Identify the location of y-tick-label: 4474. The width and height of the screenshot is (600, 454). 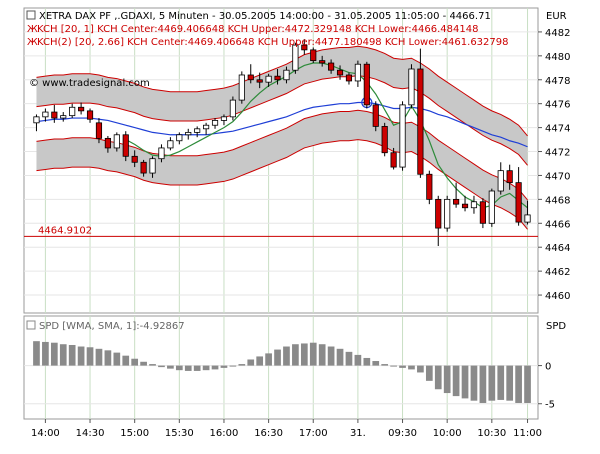
(557, 129).